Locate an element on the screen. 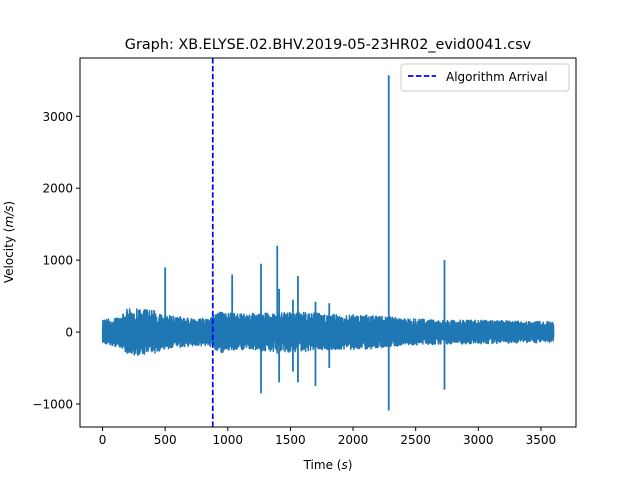 This screenshot has height=484, width=640. x-axis-label: Time (s) is located at coordinates (328, 465).